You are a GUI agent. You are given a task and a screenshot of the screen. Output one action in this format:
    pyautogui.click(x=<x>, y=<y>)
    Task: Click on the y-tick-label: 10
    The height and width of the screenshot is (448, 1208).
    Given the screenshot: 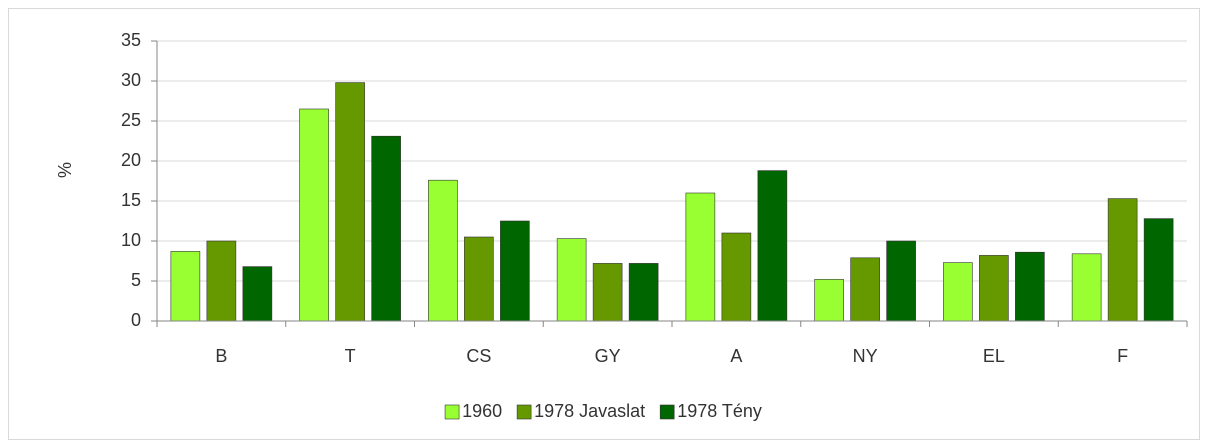 What is the action you would take?
    pyautogui.click(x=131, y=240)
    